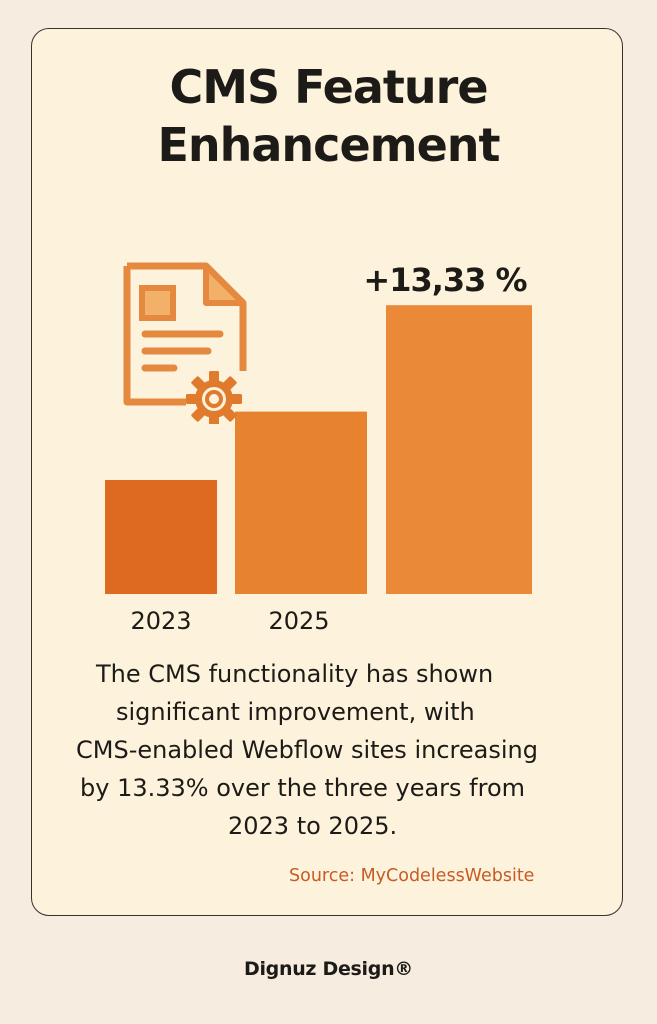 Image resolution: width=657 pixels, height=1024 pixels. Describe the element at coordinates (328, 116) in the screenshot. I see `chart-title: CMS Feature Enhancement` at that location.